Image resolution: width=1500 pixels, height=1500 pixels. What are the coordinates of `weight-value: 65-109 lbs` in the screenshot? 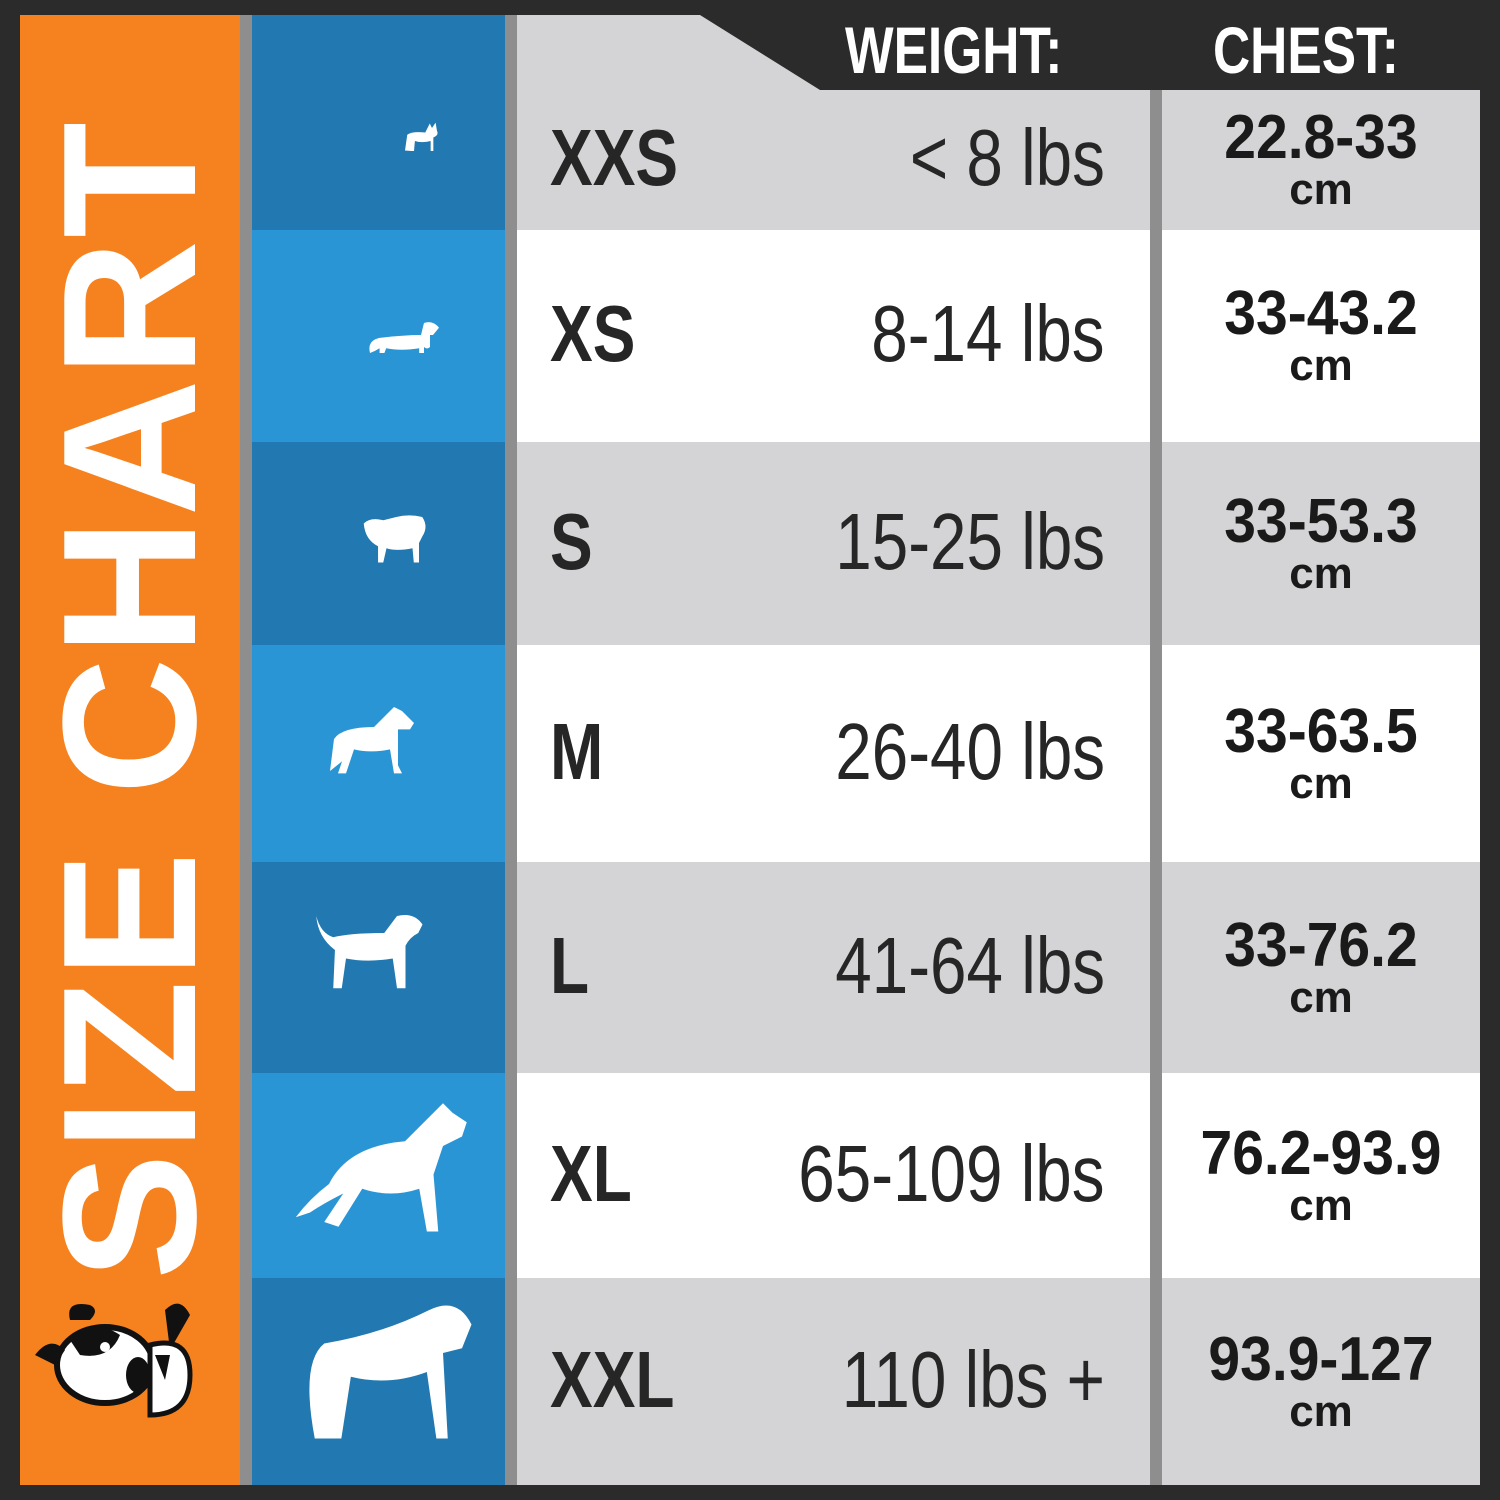 It's located at (951, 1173).